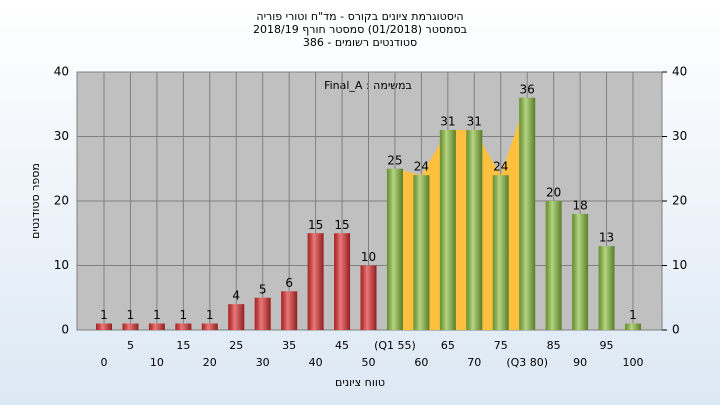 The height and width of the screenshot is (405, 720). I want to click on value-label: 6, so click(289, 283).